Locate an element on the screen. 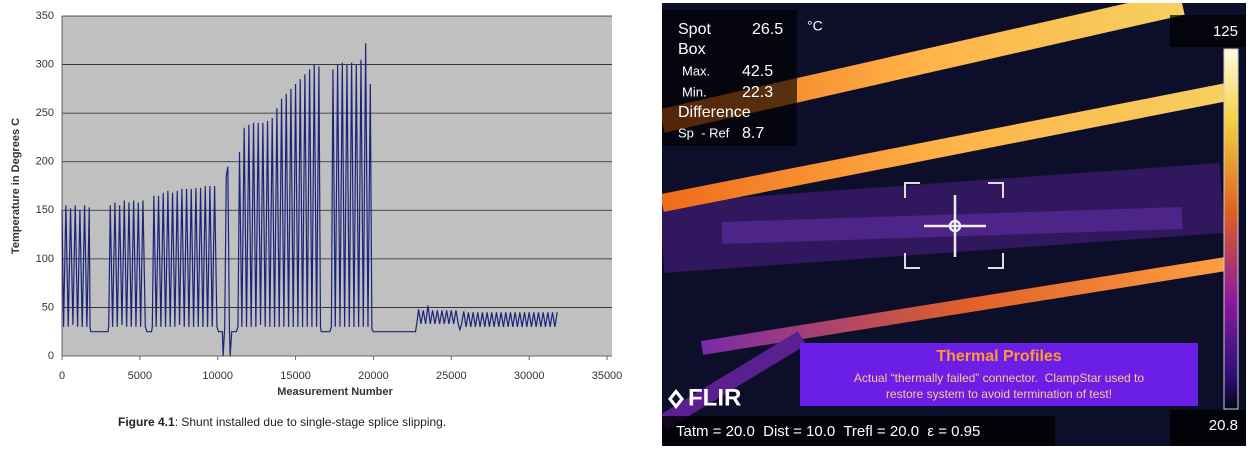  note-box is located at coordinates (999, 374).